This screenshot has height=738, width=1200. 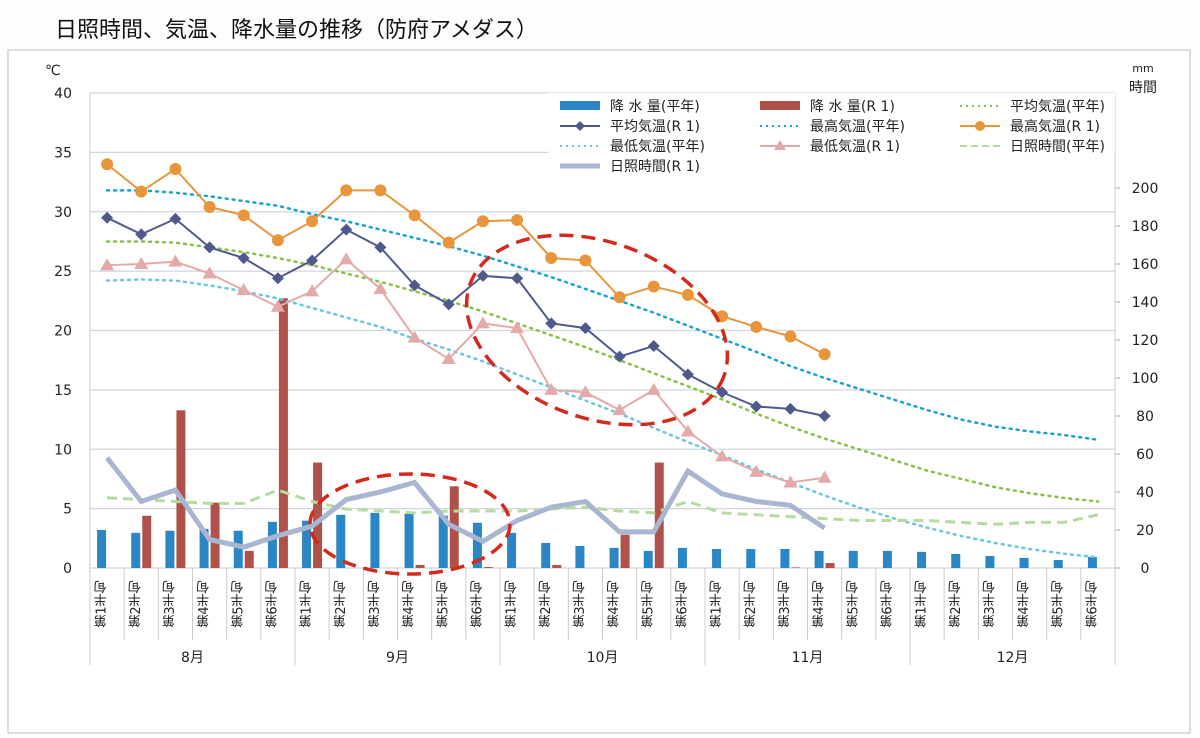 I want to click on annotation-ellipse, so click(x=597, y=330).